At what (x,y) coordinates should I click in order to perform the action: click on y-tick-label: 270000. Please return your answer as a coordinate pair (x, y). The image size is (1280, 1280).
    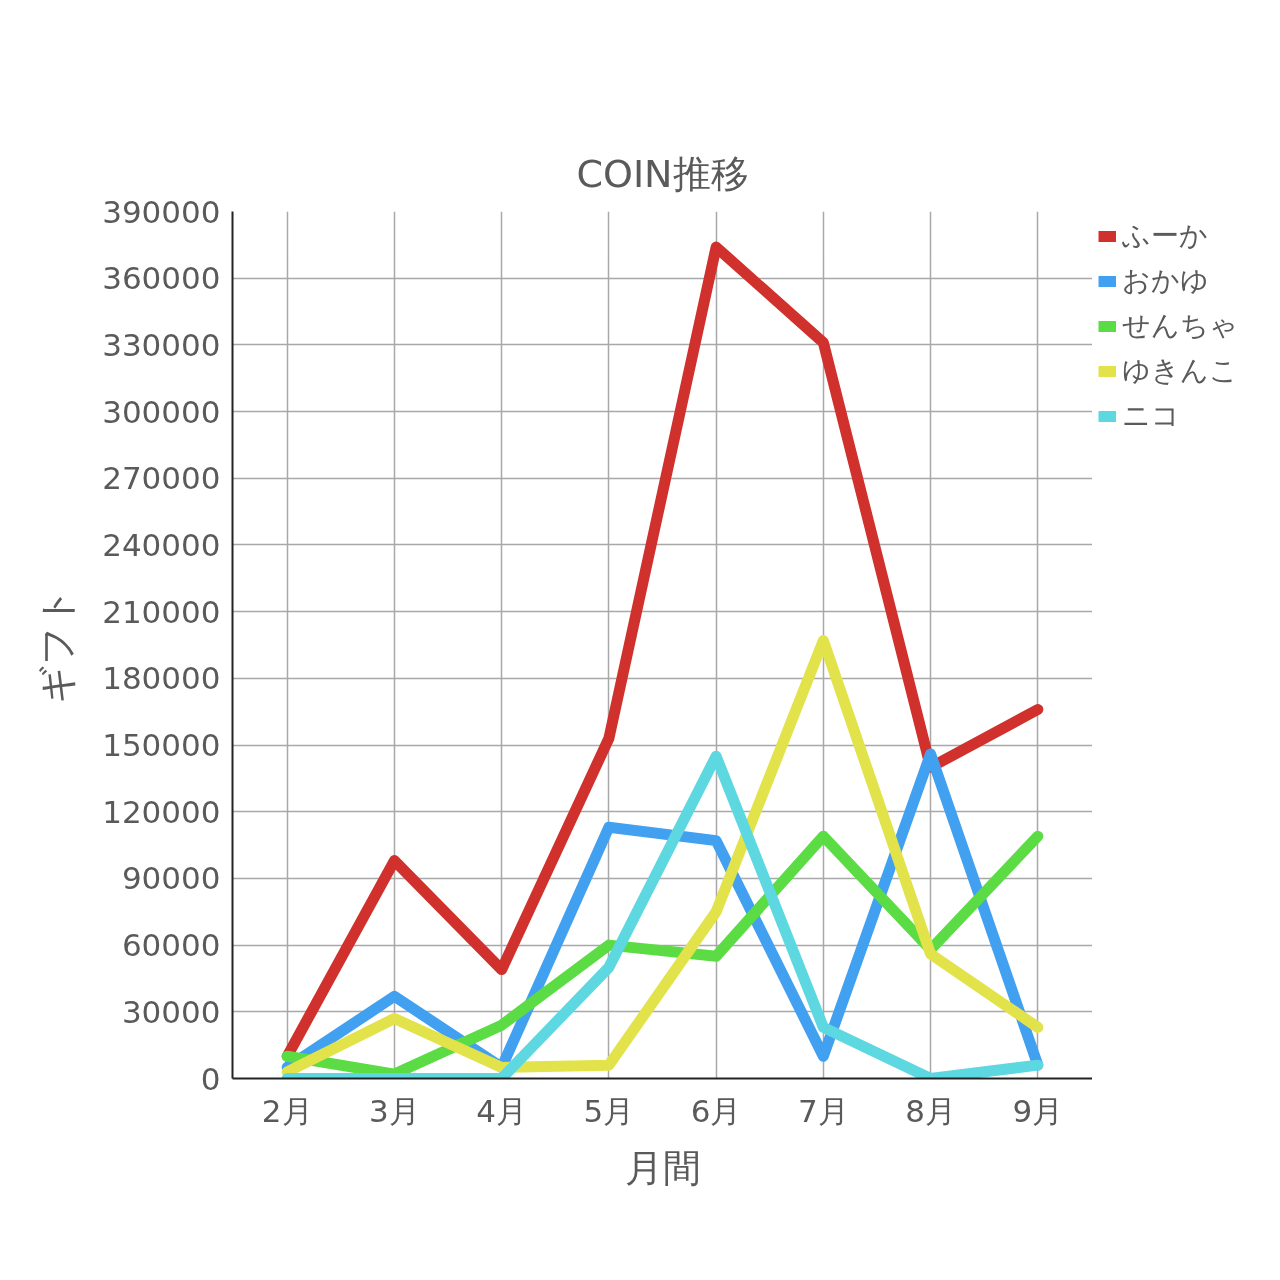
    Looking at the image, I should click on (161, 478).